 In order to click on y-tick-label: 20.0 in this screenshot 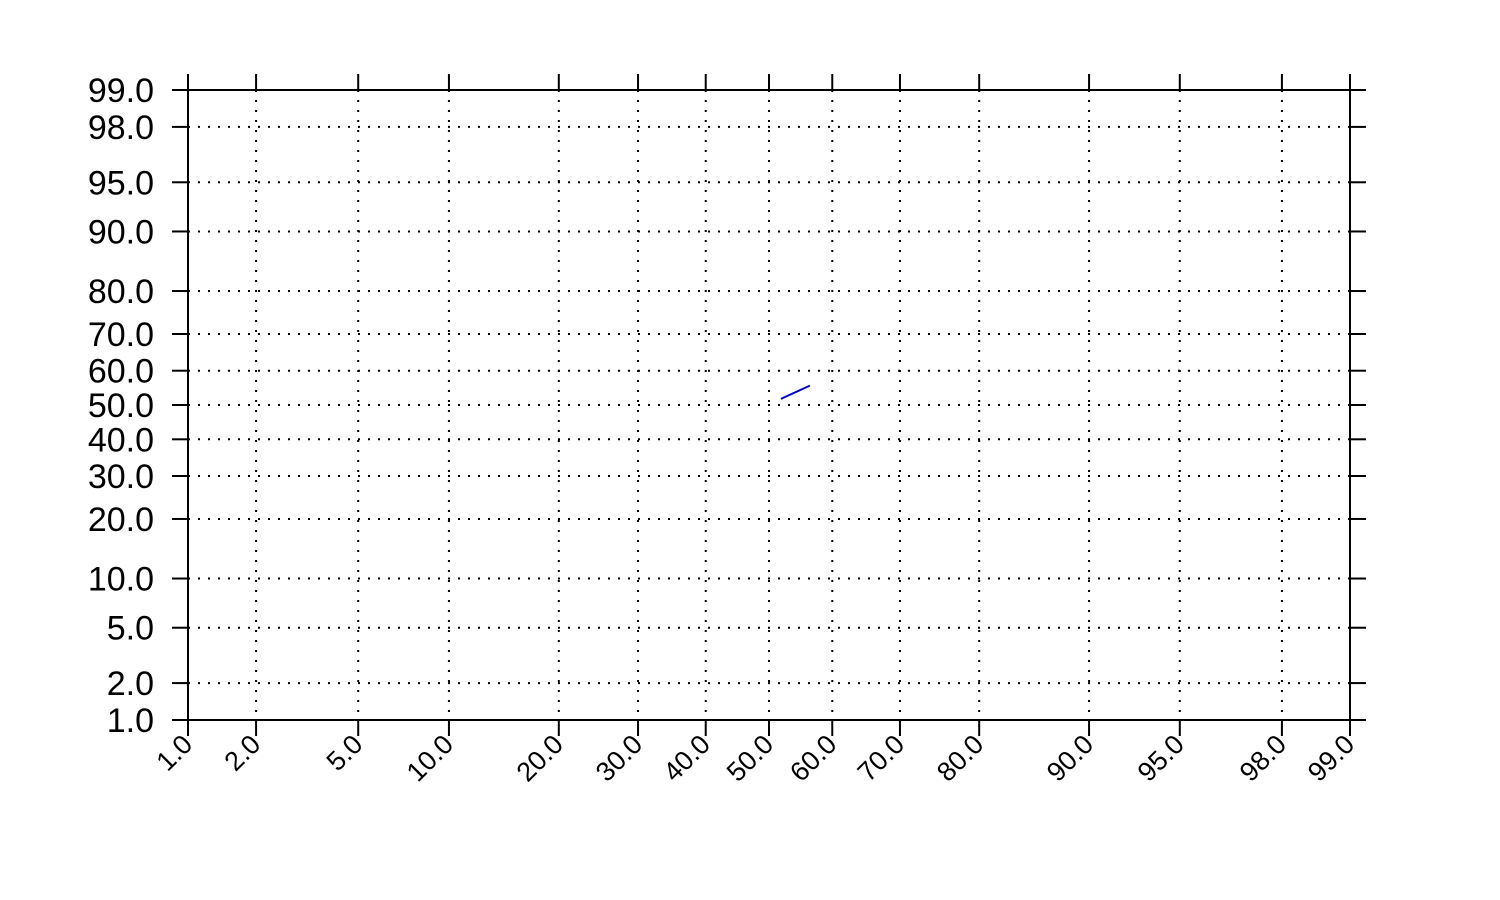, I will do `click(121, 520)`.